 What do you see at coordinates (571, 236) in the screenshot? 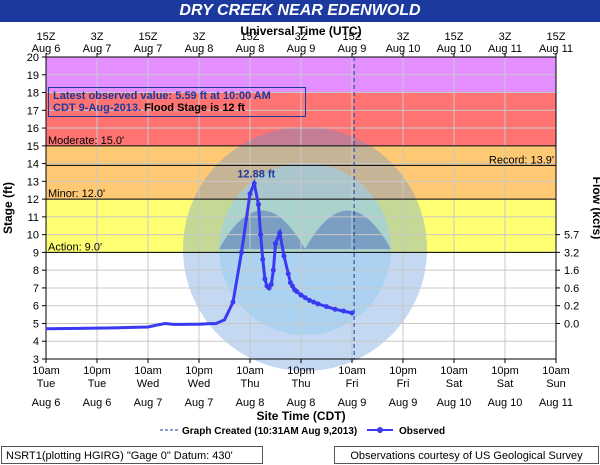
I see `flow-tick-label: 5.7` at bounding box center [571, 236].